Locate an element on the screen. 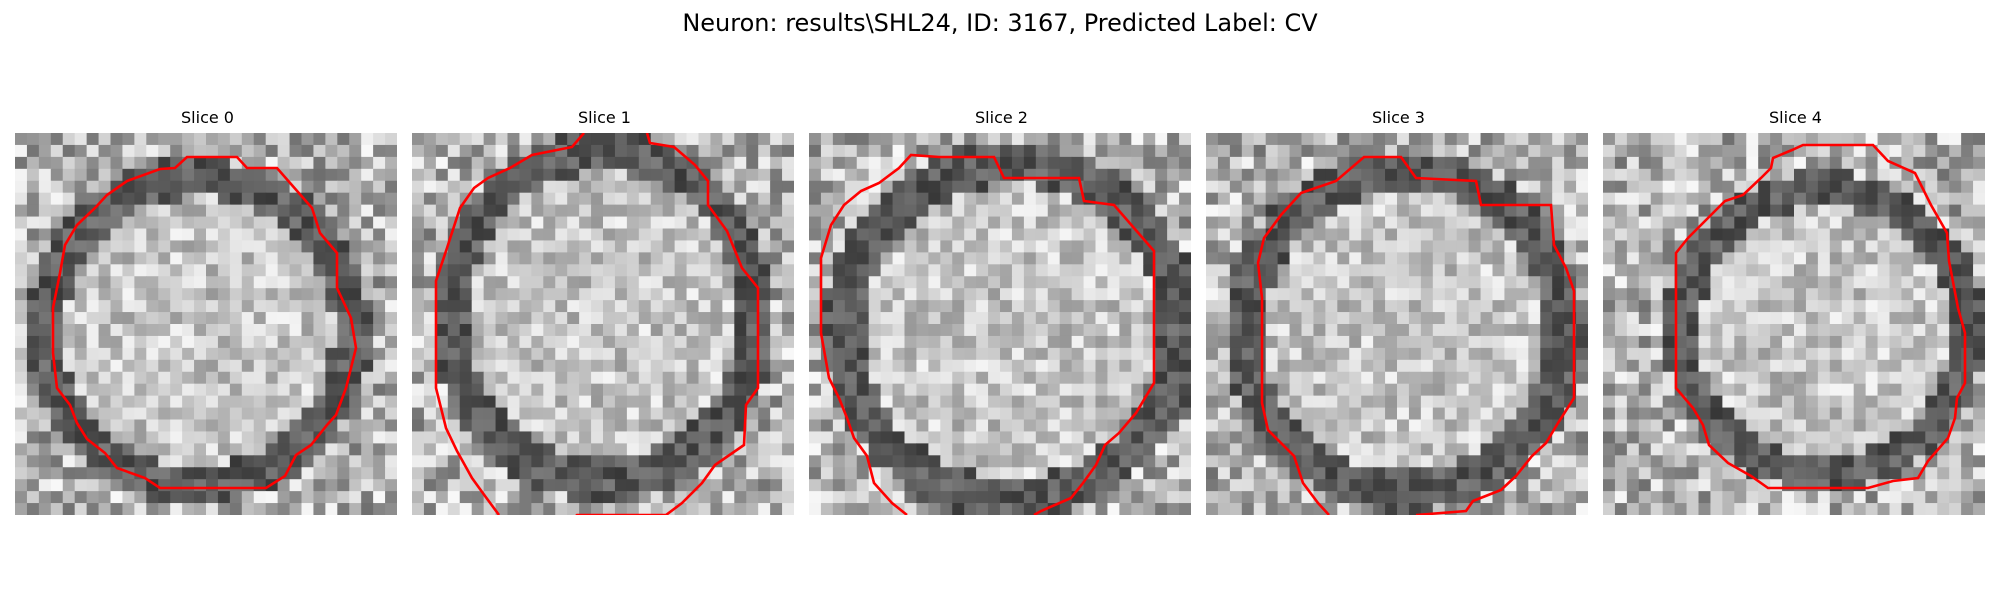  slice-2-svg is located at coordinates (1000, 324).